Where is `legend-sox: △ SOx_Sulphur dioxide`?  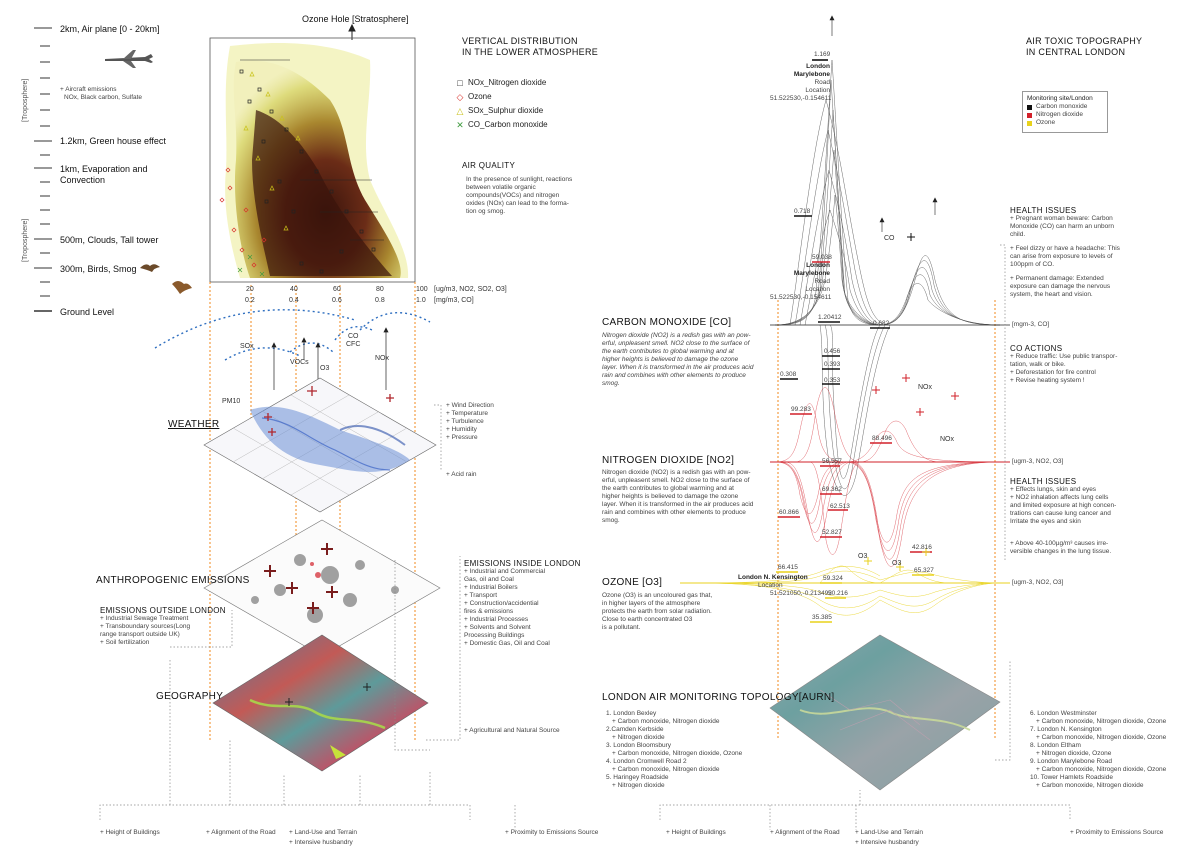
legend-sox: △ SOx_Sulphur dioxide is located at coordinates (500, 111).